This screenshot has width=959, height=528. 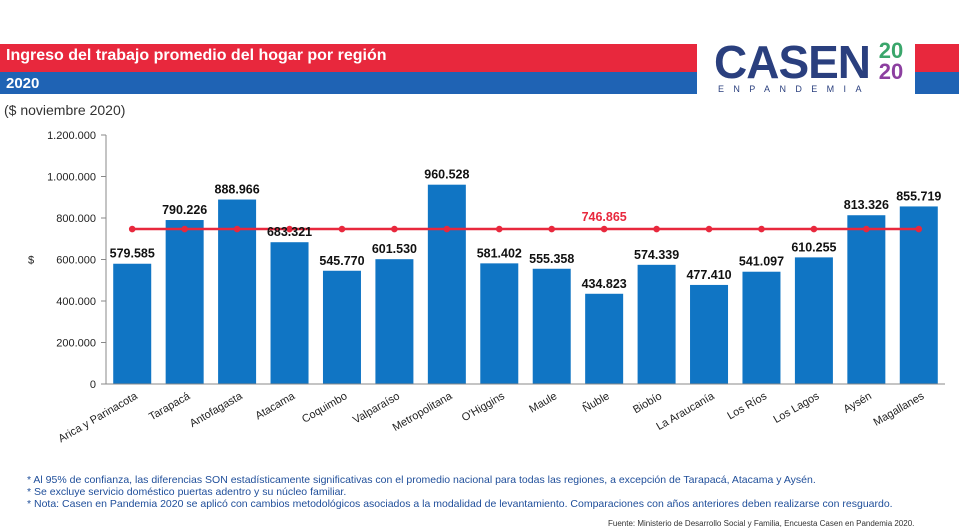 I want to click on data-label: 541.097, so click(x=761, y=262).